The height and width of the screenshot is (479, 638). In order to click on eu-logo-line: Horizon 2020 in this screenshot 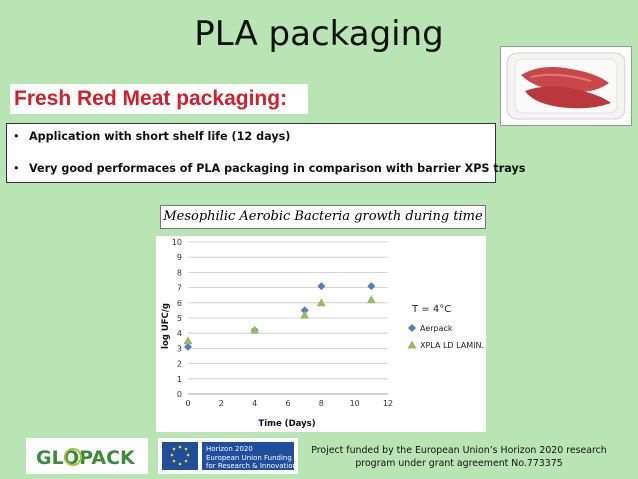, I will do `click(229, 449)`.